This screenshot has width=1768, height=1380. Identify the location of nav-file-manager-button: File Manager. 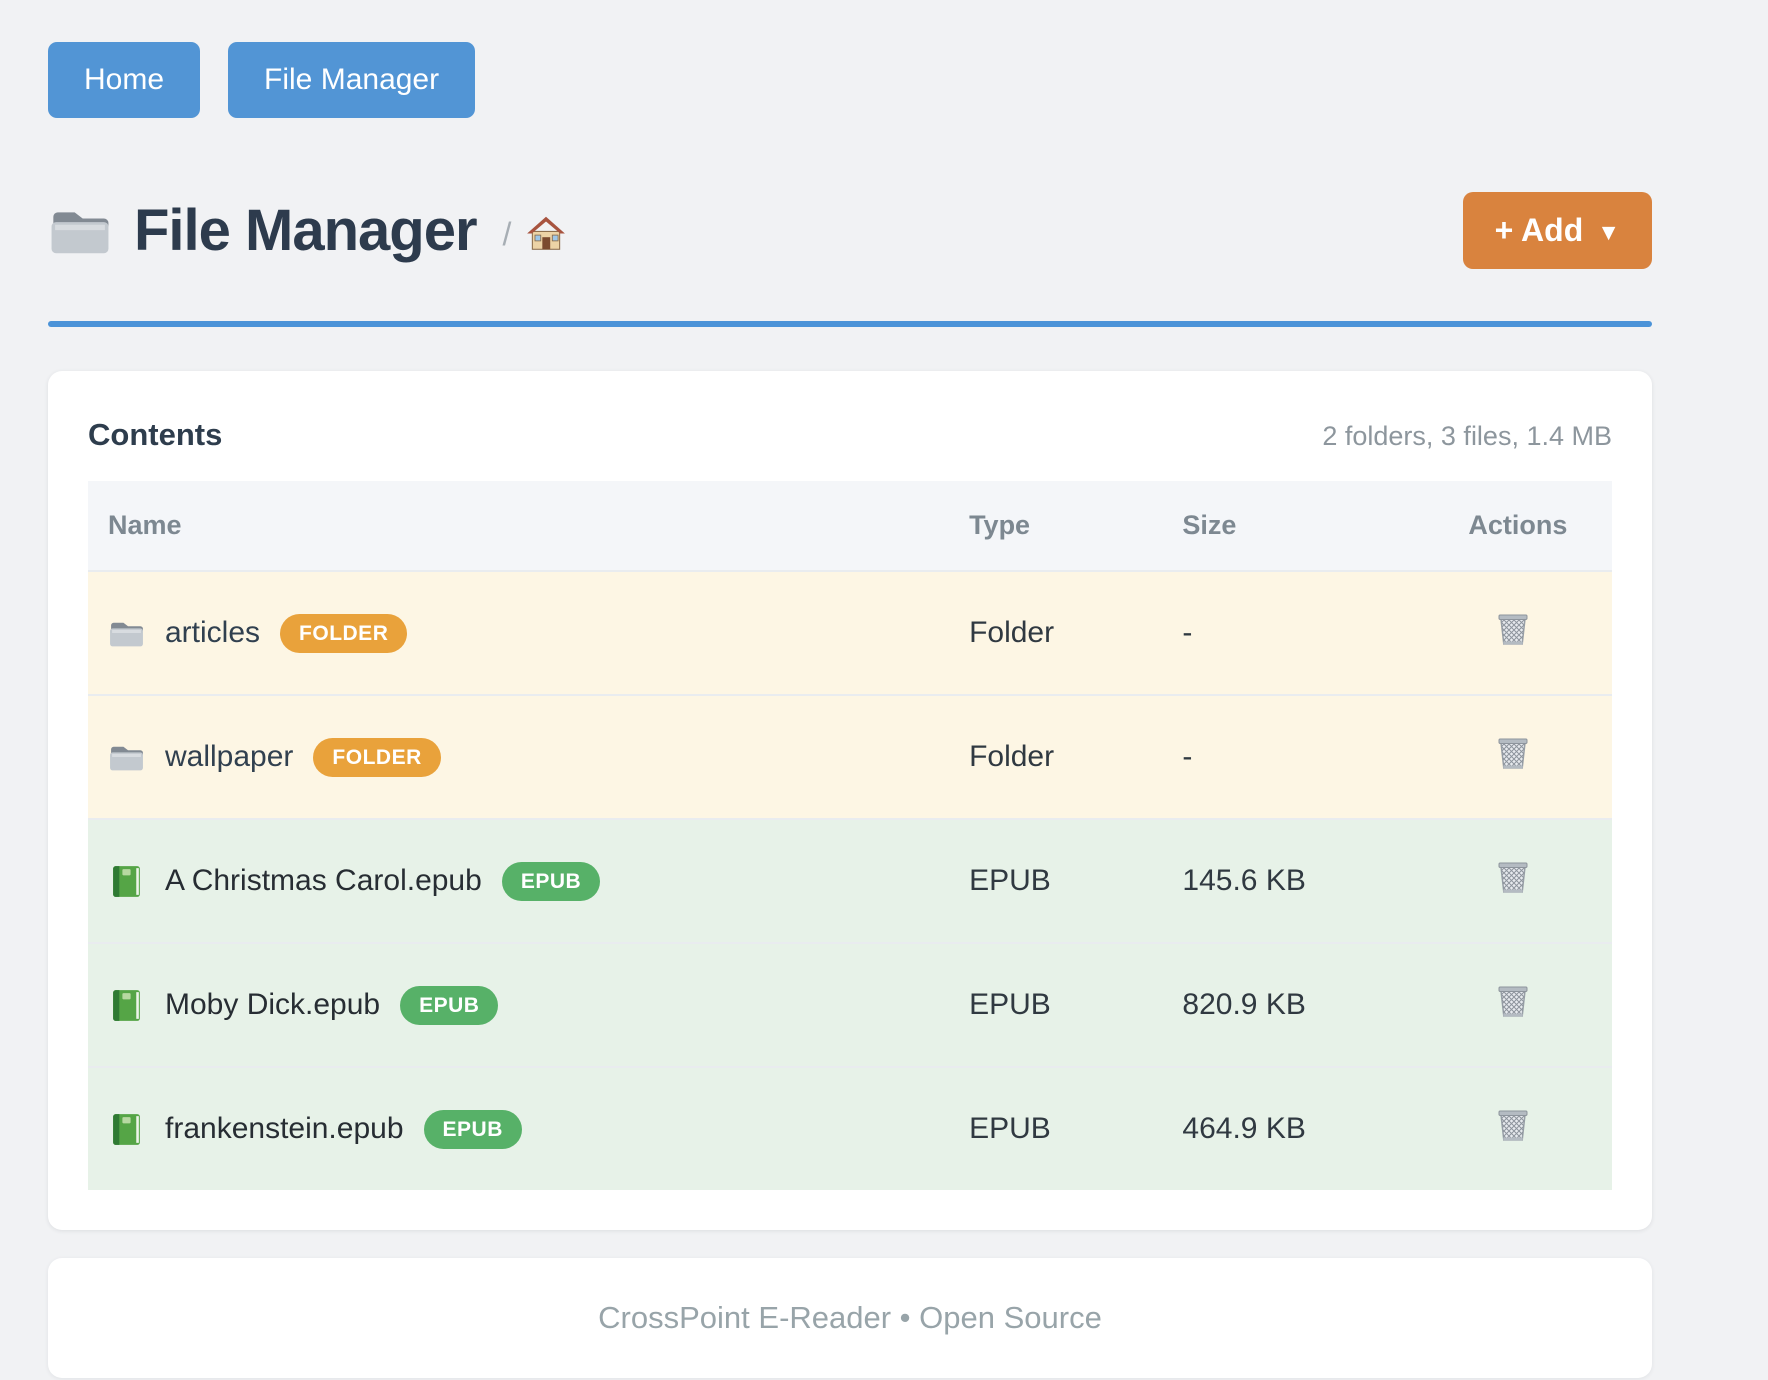
(352, 80).